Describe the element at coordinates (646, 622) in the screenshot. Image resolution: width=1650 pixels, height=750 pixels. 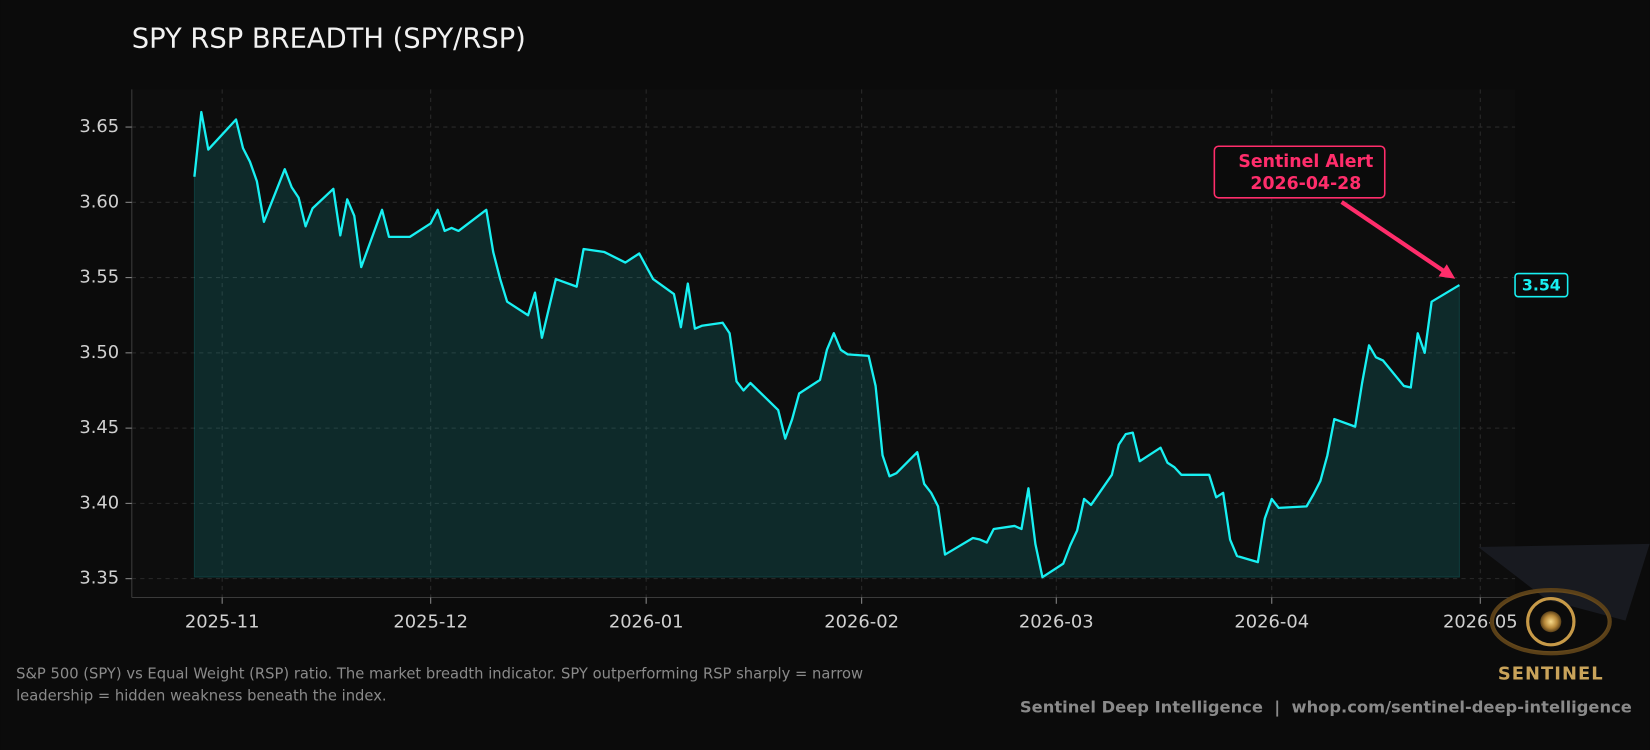
I see `x-tick-label: 2026-01` at that location.